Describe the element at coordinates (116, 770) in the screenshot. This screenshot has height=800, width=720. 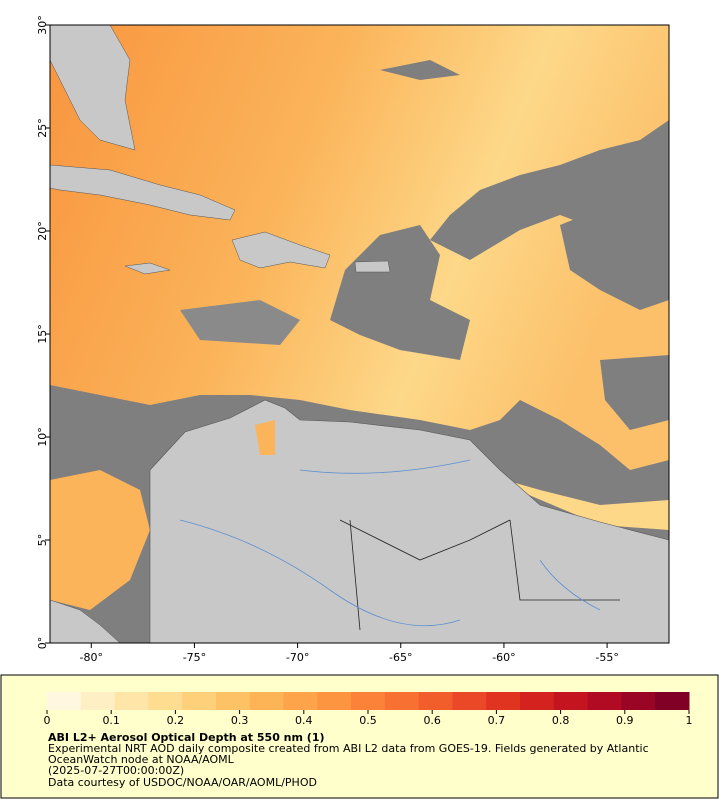
I see `timestamp: (2025-07-27T00:00:00Z)` at that location.